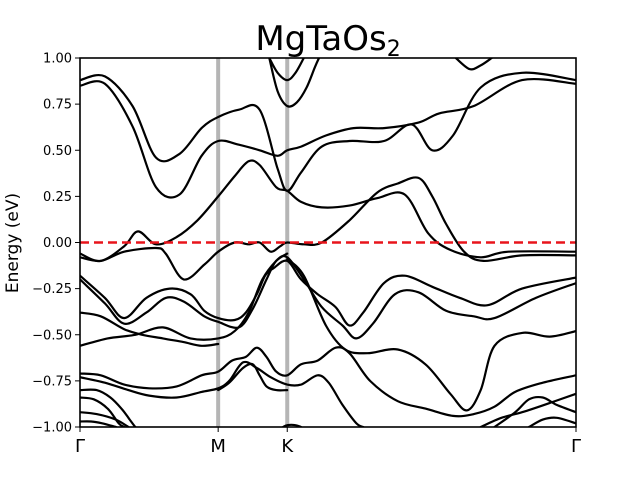  Describe the element at coordinates (287, 446) in the screenshot. I see `kpoint-label-2: K` at that location.